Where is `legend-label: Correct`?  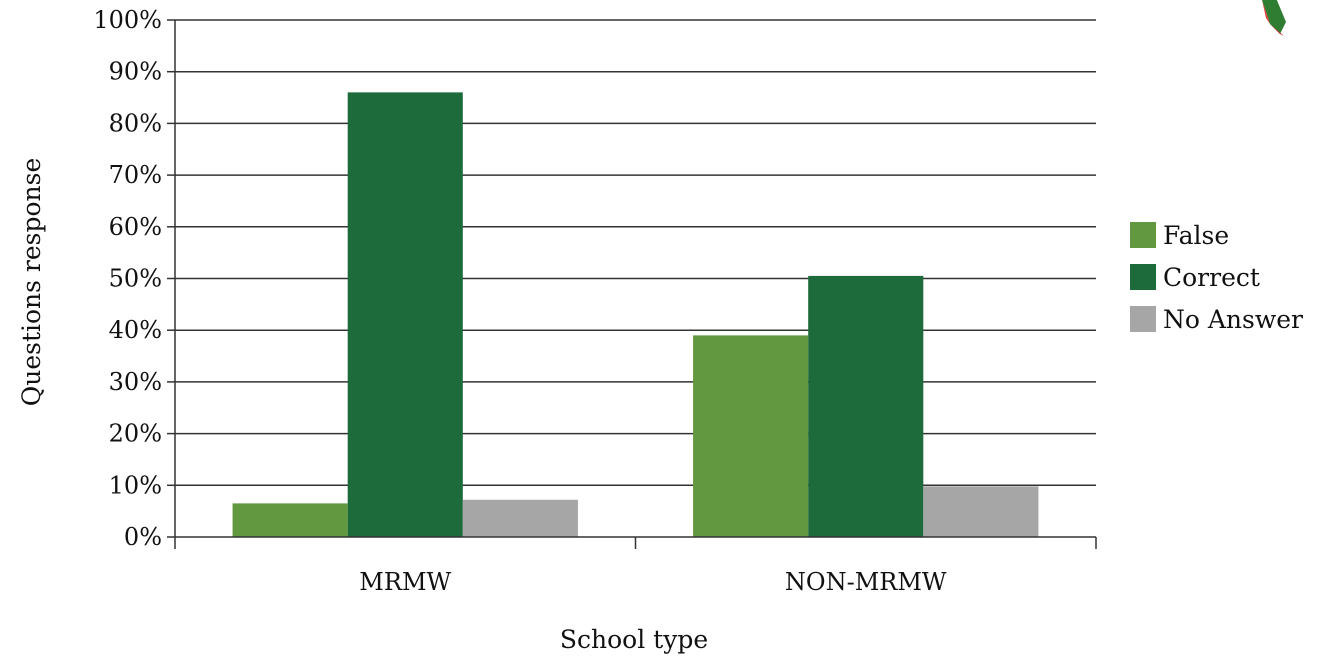
legend-label: Correct is located at coordinates (1211, 277).